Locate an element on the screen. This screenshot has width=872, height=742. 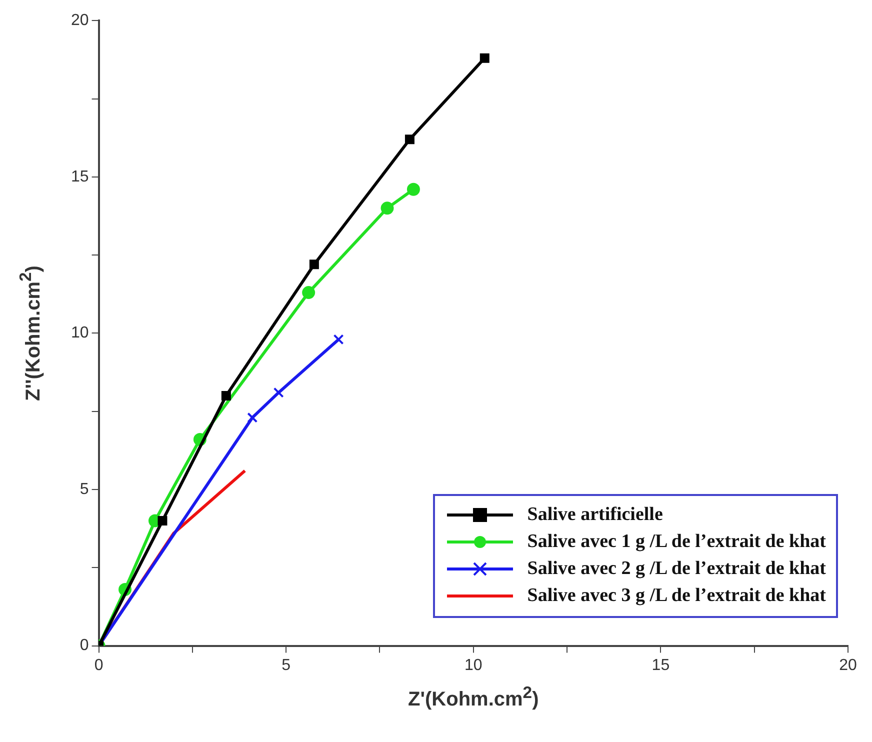
x-tick-label: 20 is located at coordinates (848, 665).